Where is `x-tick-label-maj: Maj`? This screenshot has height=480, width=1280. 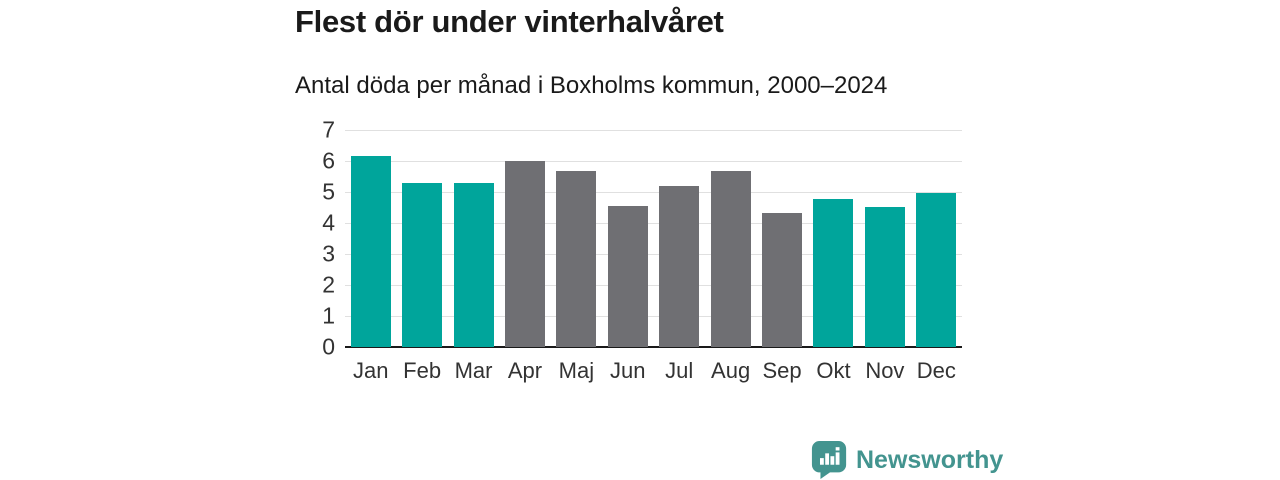 x-tick-label-maj: Maj is located at coordinates (576, 370).